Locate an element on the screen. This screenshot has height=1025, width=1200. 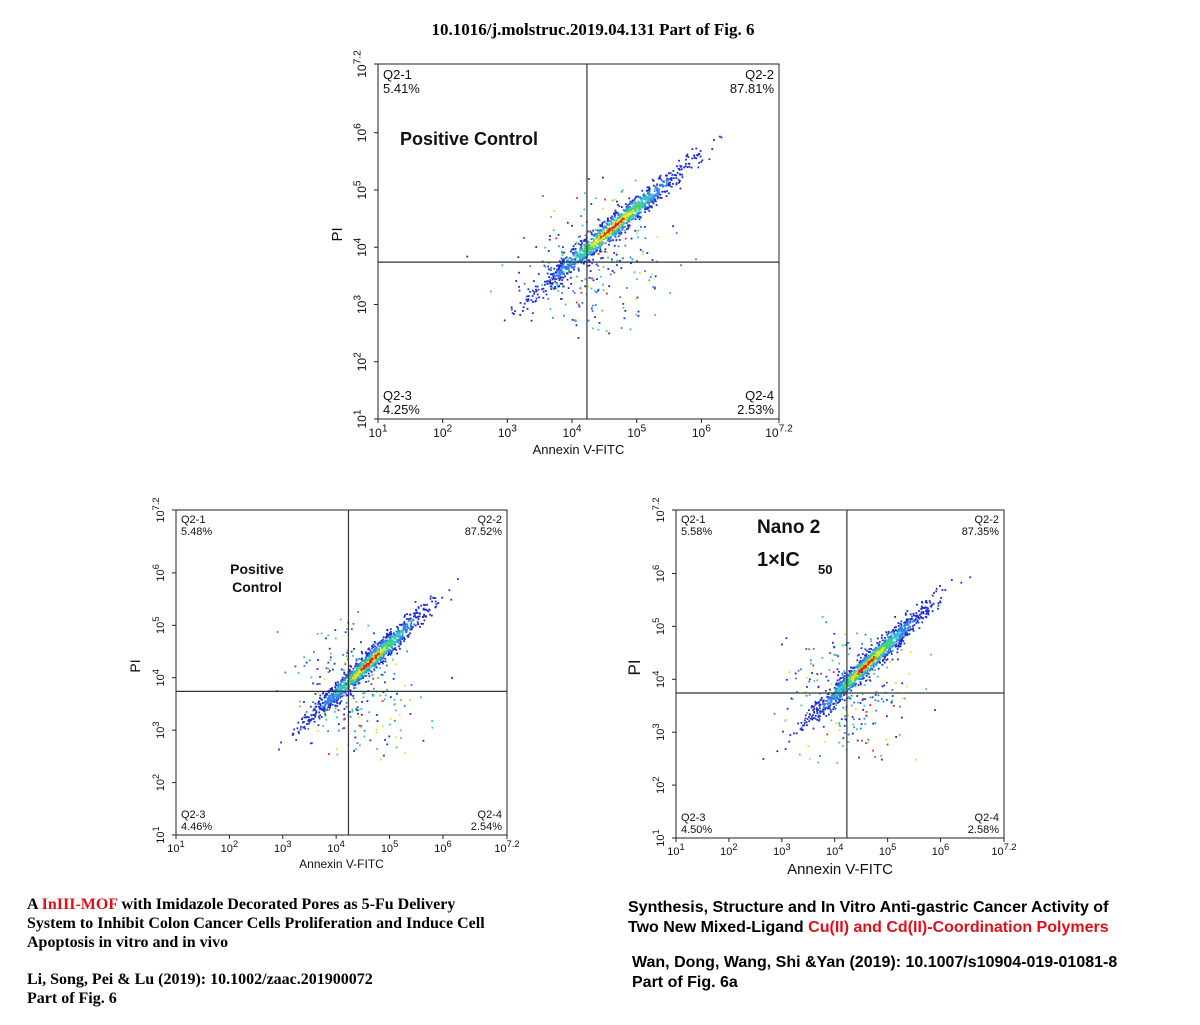
quadrant-q2-label: Q2-2 is located at coordinates (490, 520).